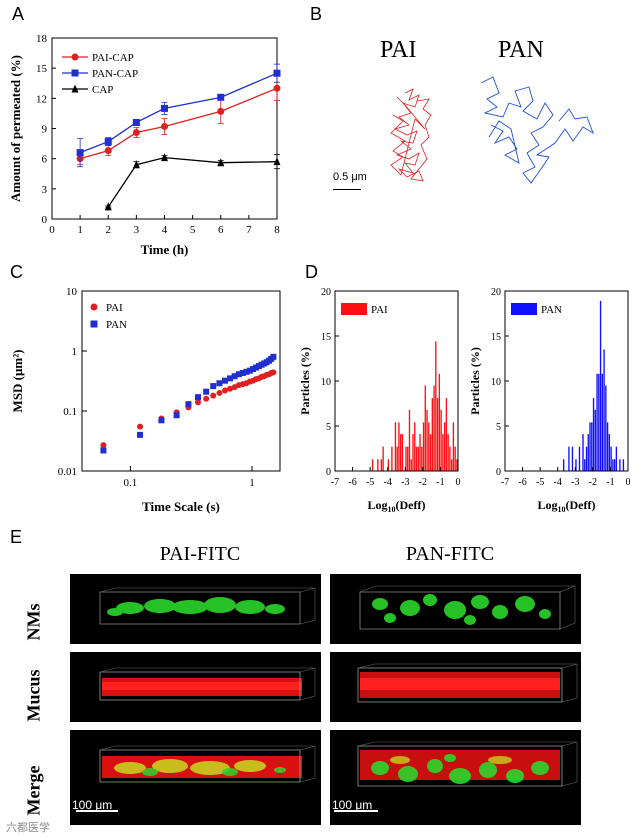 This screenshot has width=635, height=839. I want to click on x-tick-label: 8, so click(277, 230).